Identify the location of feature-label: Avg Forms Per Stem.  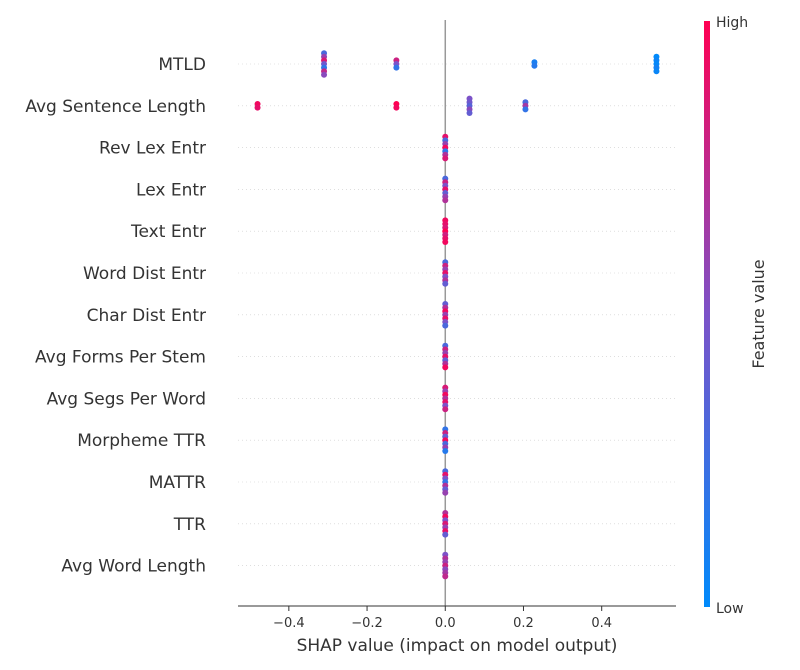
(120, 358).